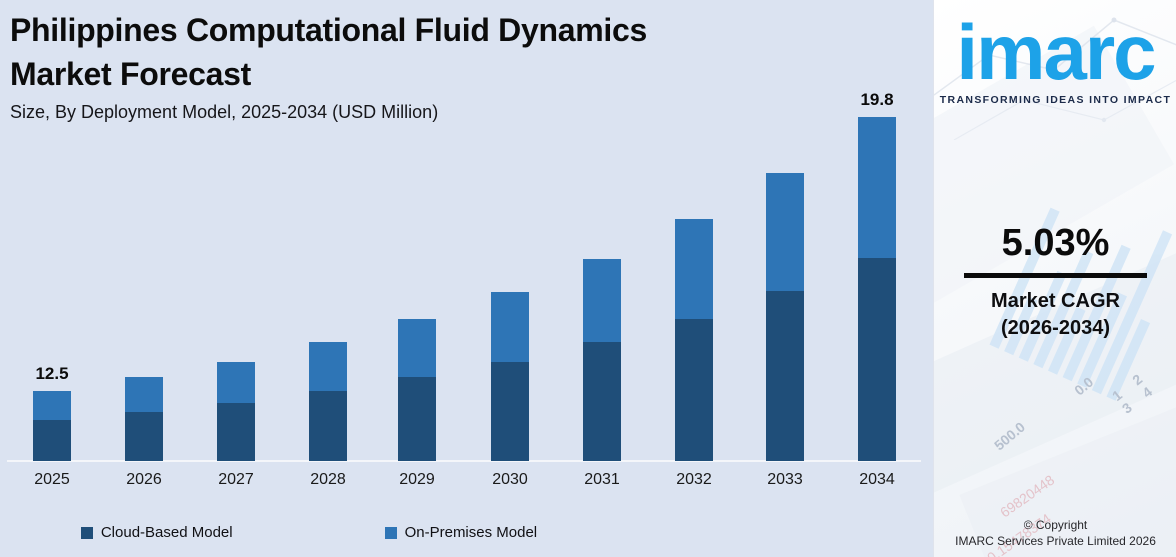 Image resolution: width=1176 pixels, height=557 pixels. I want to click on x-axis-label: 2026, so click(144, 479).